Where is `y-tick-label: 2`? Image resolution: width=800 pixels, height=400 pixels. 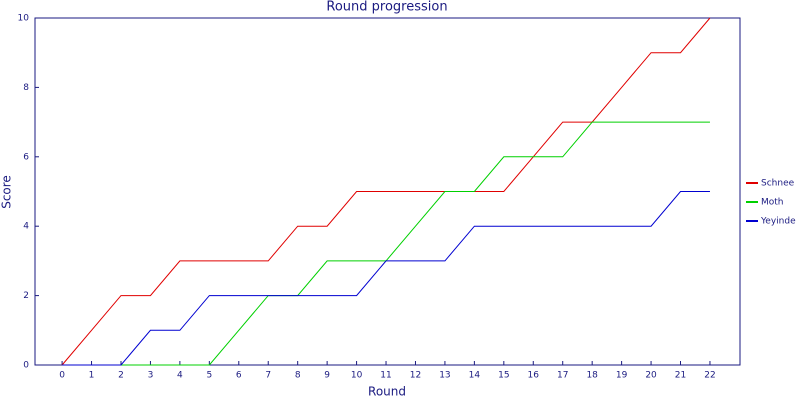
y-tick-label: 2 is located at coordinates (26, 296).